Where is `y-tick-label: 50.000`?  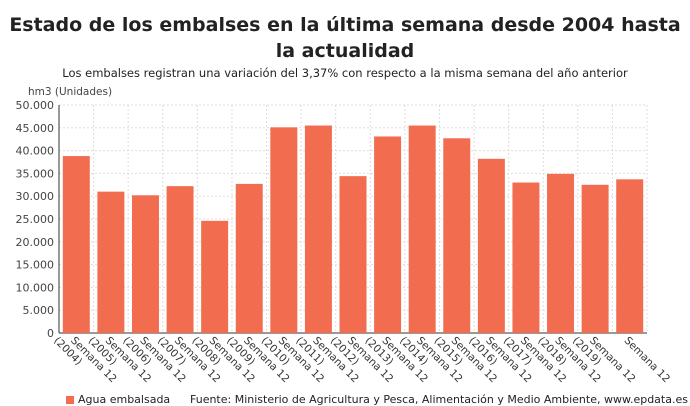
y-tick-label: 50.000 is located at coordinates (35, 105).